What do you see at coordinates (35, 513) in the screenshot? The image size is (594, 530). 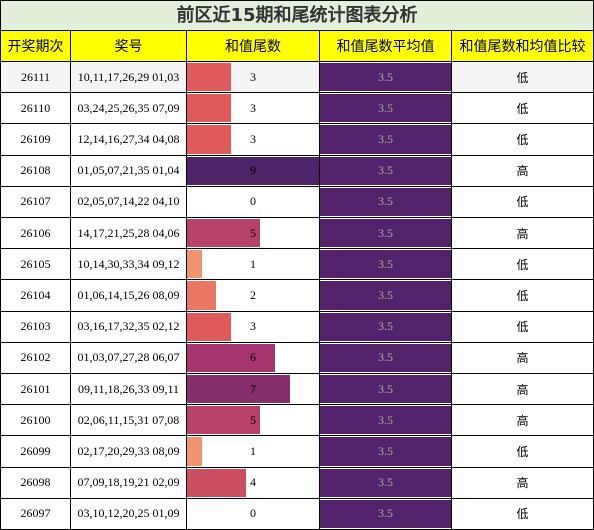 I see `cell-text: 26097` at bounding box center [35, 513].